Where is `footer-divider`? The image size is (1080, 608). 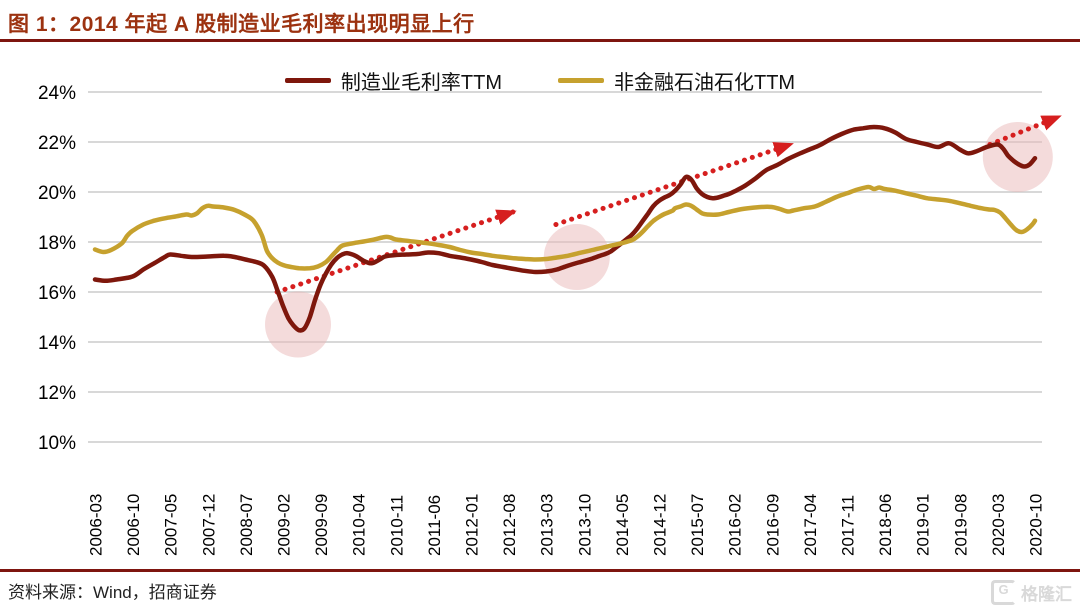
footer-divider is located at coordinates (540, 570).